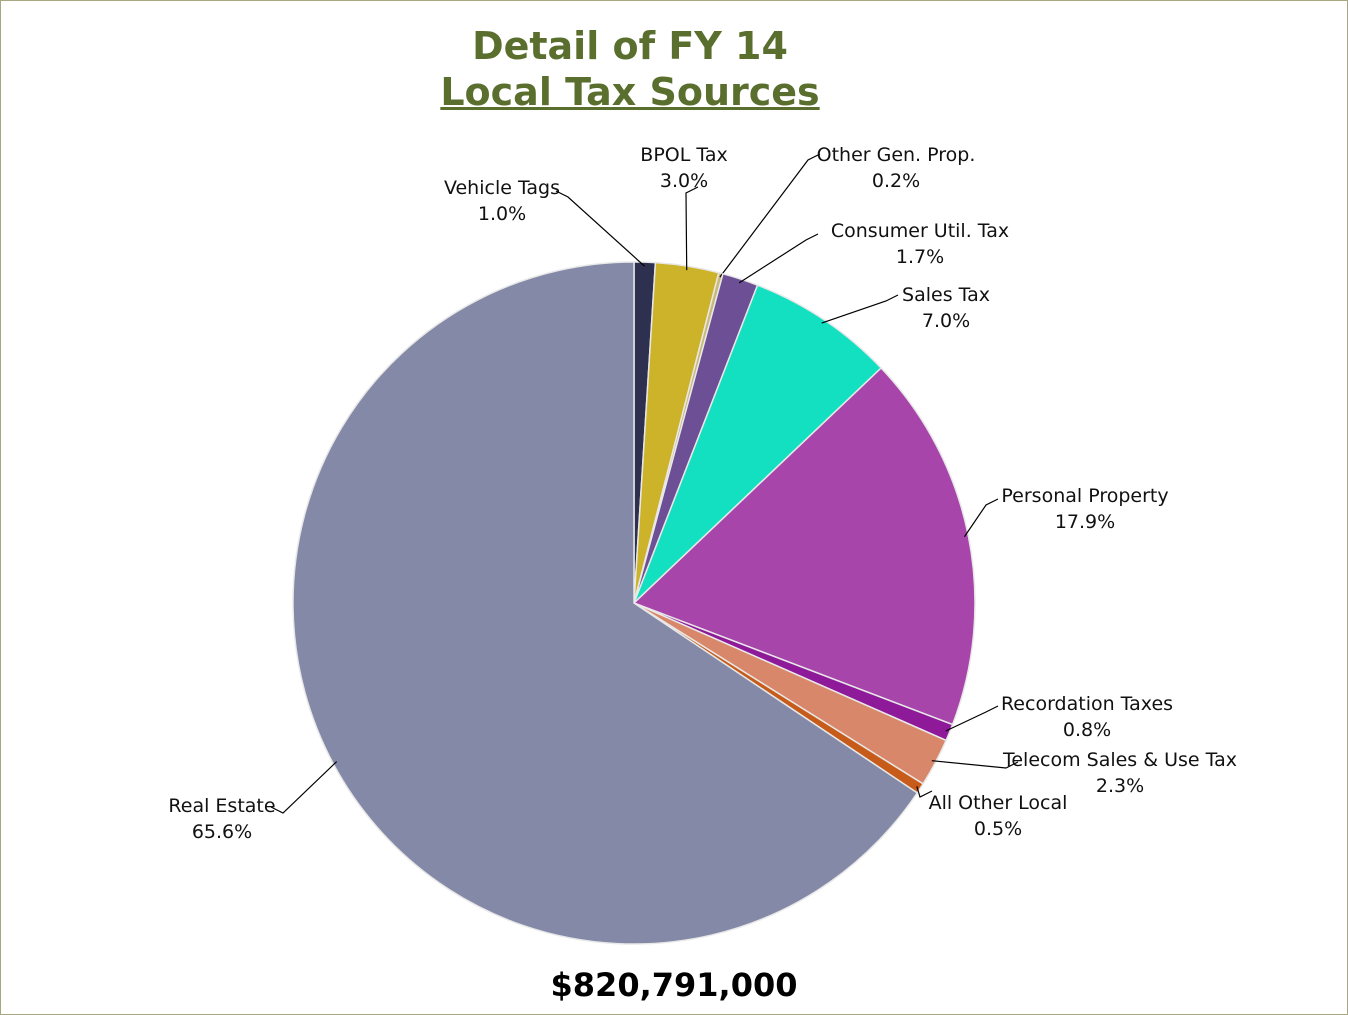 This screenshot has height=1015, width=1348. What do you see at coordinates (1119, 760) in the screenshot?
I see `slice-name: Telecom Sales & Use Tax` at bounding box center [1119, 760].